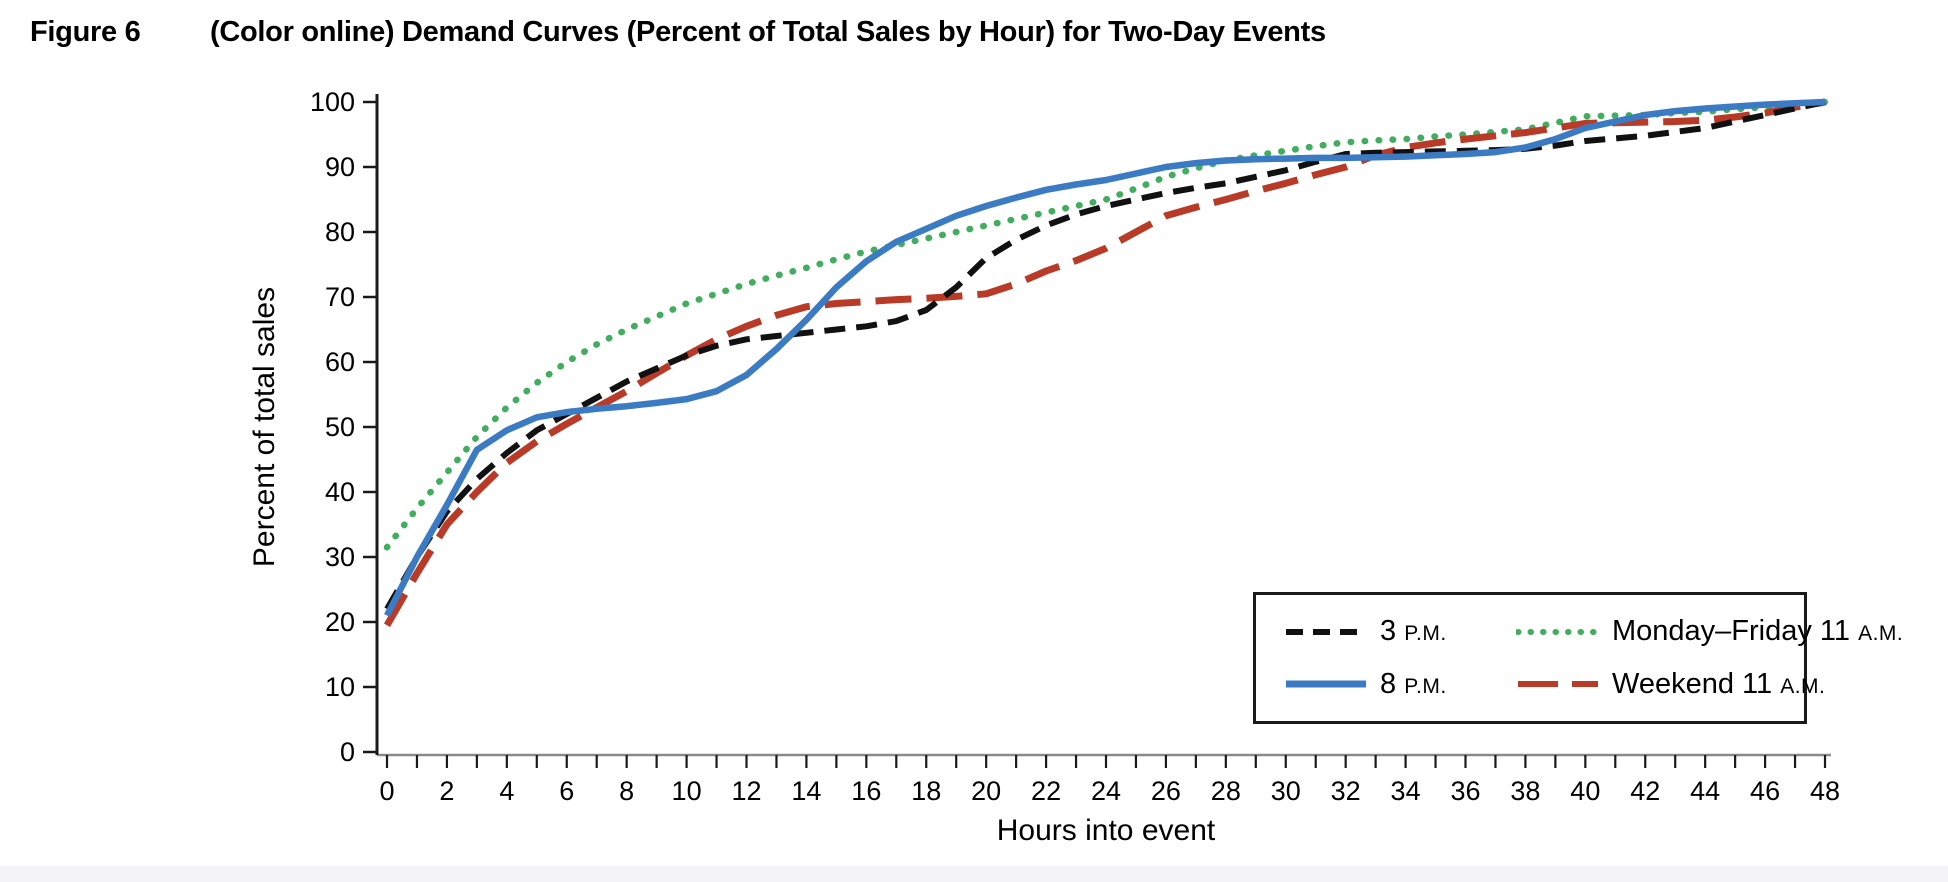 The image size is (1948, 882). What do you see at coordinates (1765, 791) in the screenshot?
I see `x-tick-label: 46` at bounding box center [1765, 791].